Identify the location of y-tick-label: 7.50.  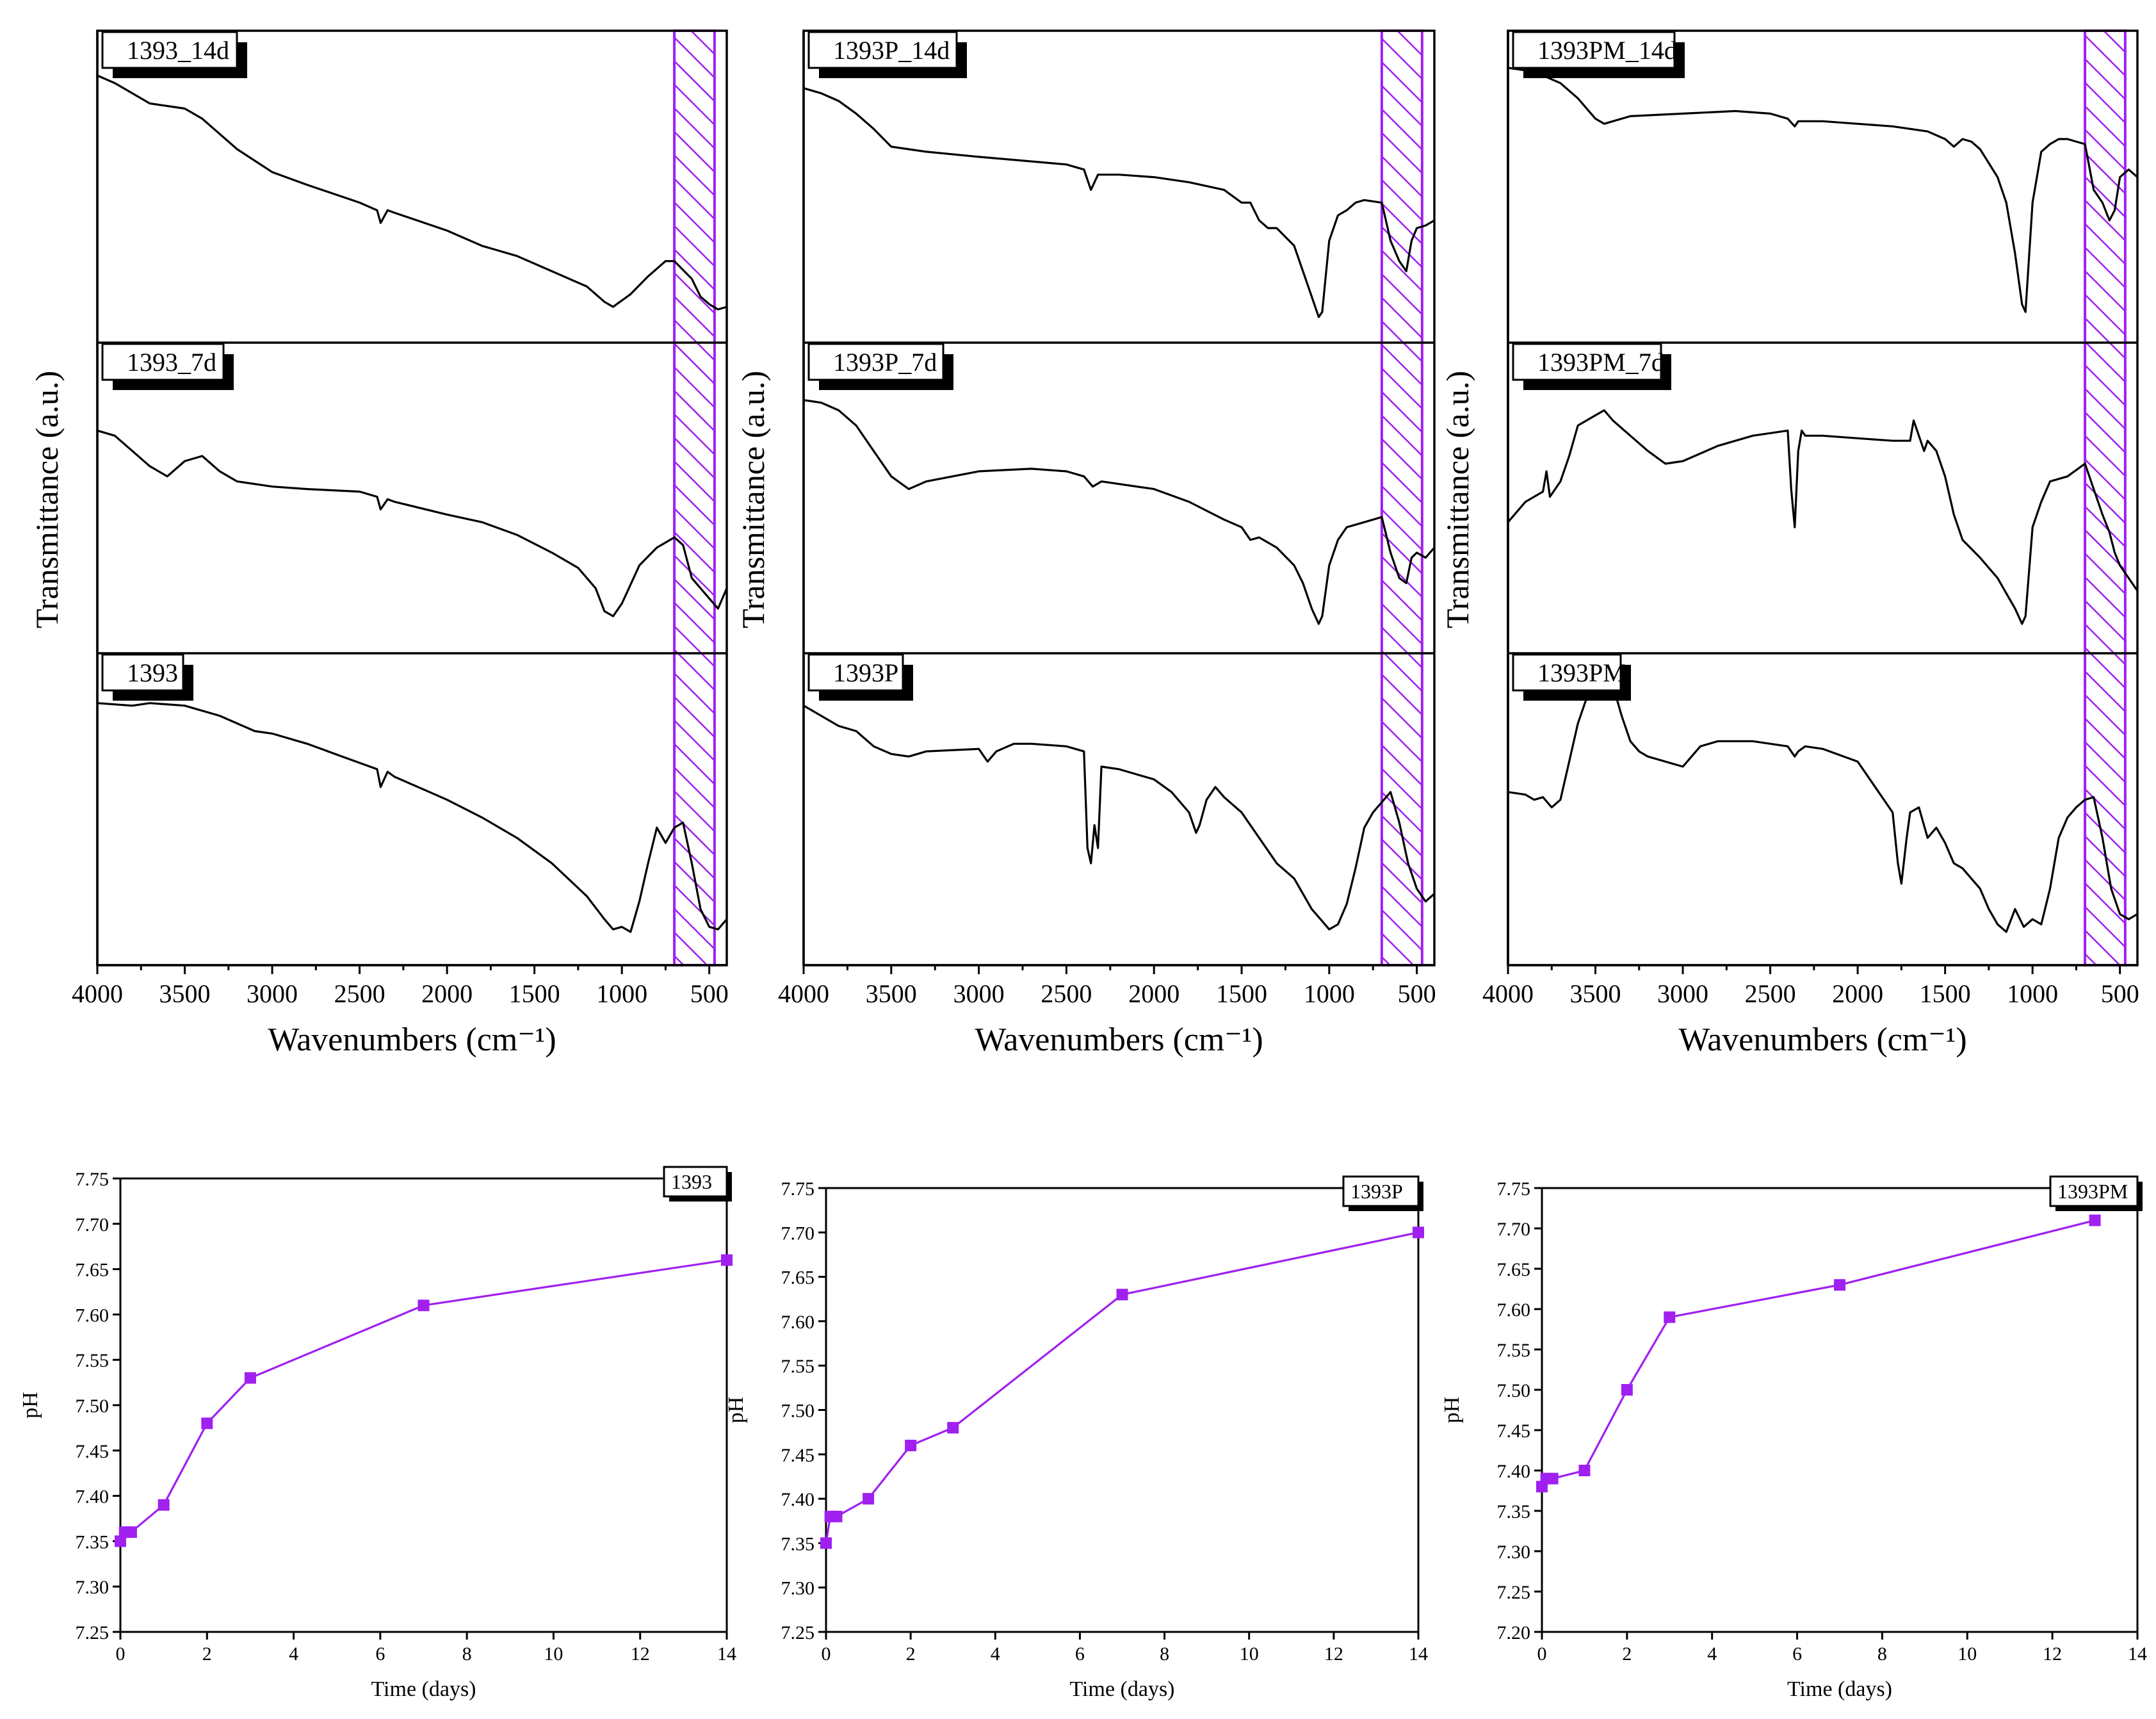
(798, 1411).